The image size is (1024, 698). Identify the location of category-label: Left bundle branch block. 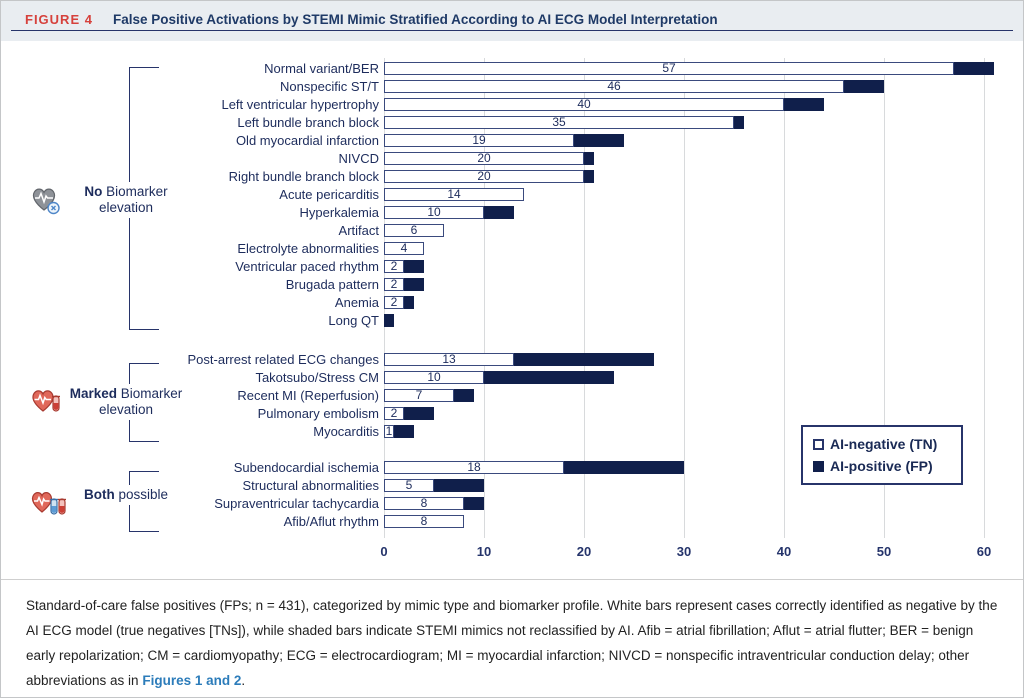
(308, 122).